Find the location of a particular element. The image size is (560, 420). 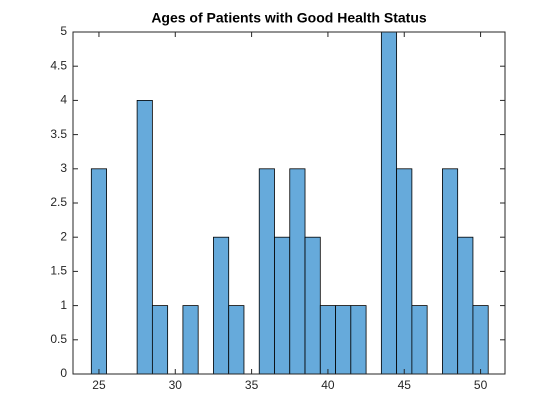

y-tick-label: 1 is located at coordinates (63, 305).